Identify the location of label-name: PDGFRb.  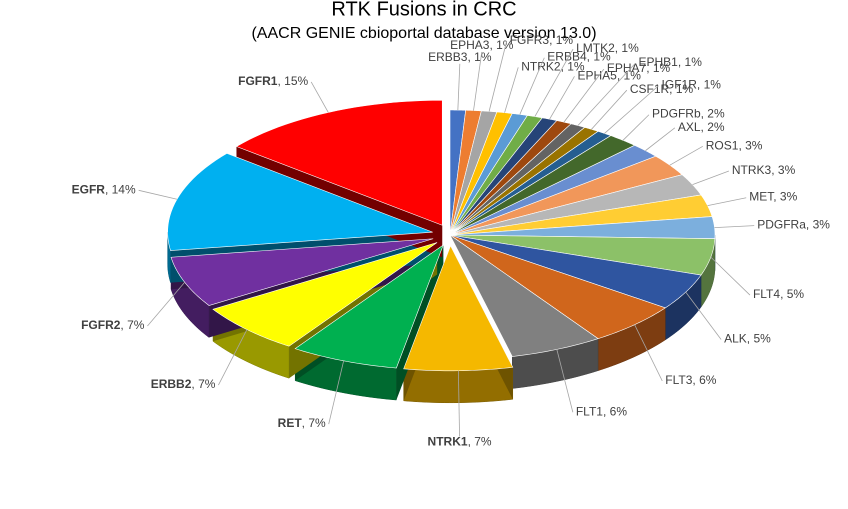
(676, 114).